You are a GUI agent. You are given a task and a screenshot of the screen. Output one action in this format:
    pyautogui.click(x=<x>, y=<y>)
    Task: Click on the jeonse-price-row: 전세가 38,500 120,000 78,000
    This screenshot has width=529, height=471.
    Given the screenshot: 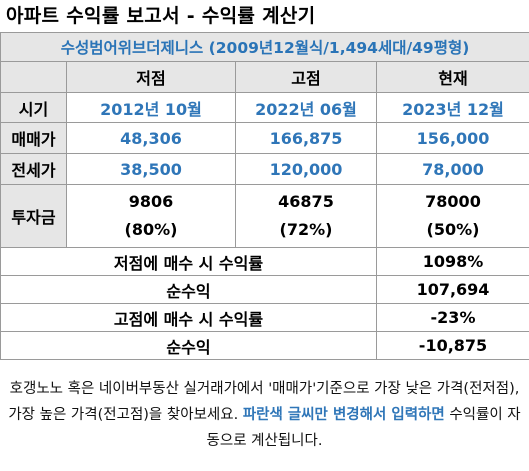 What is the action you would take?
    pyautogui.click(x=264, y=169)
    